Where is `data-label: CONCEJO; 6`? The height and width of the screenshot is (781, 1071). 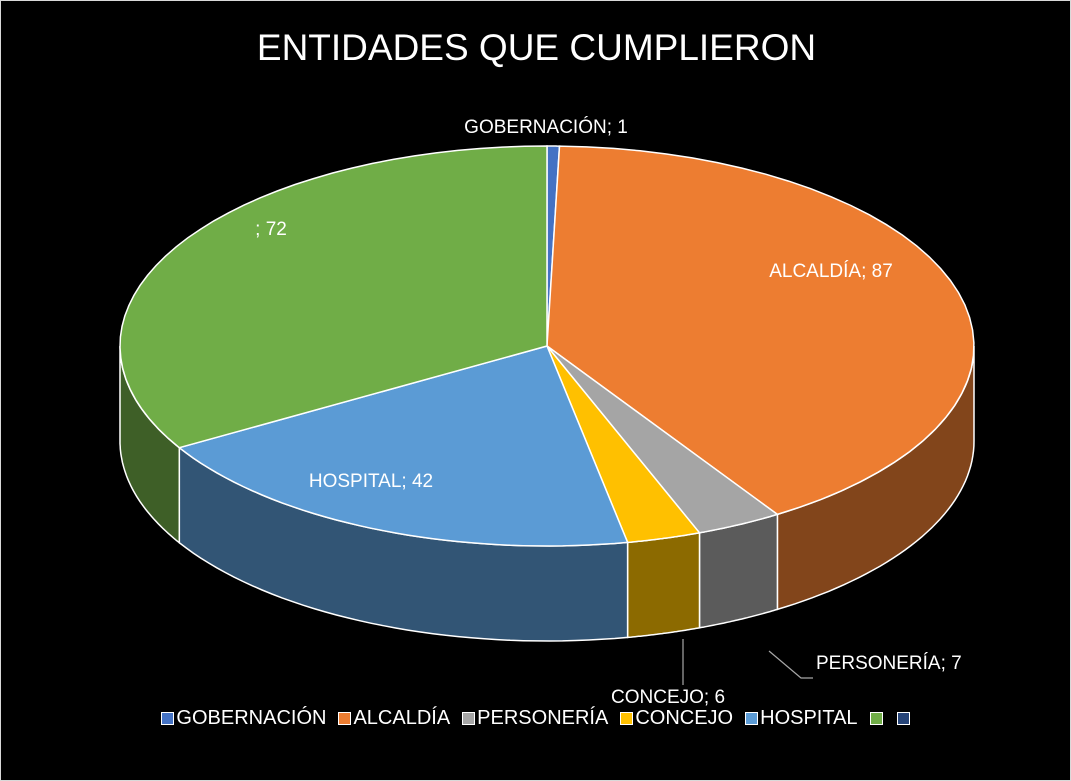
data-label: CONCEJO; 6 is located at coordinates (668, 697).